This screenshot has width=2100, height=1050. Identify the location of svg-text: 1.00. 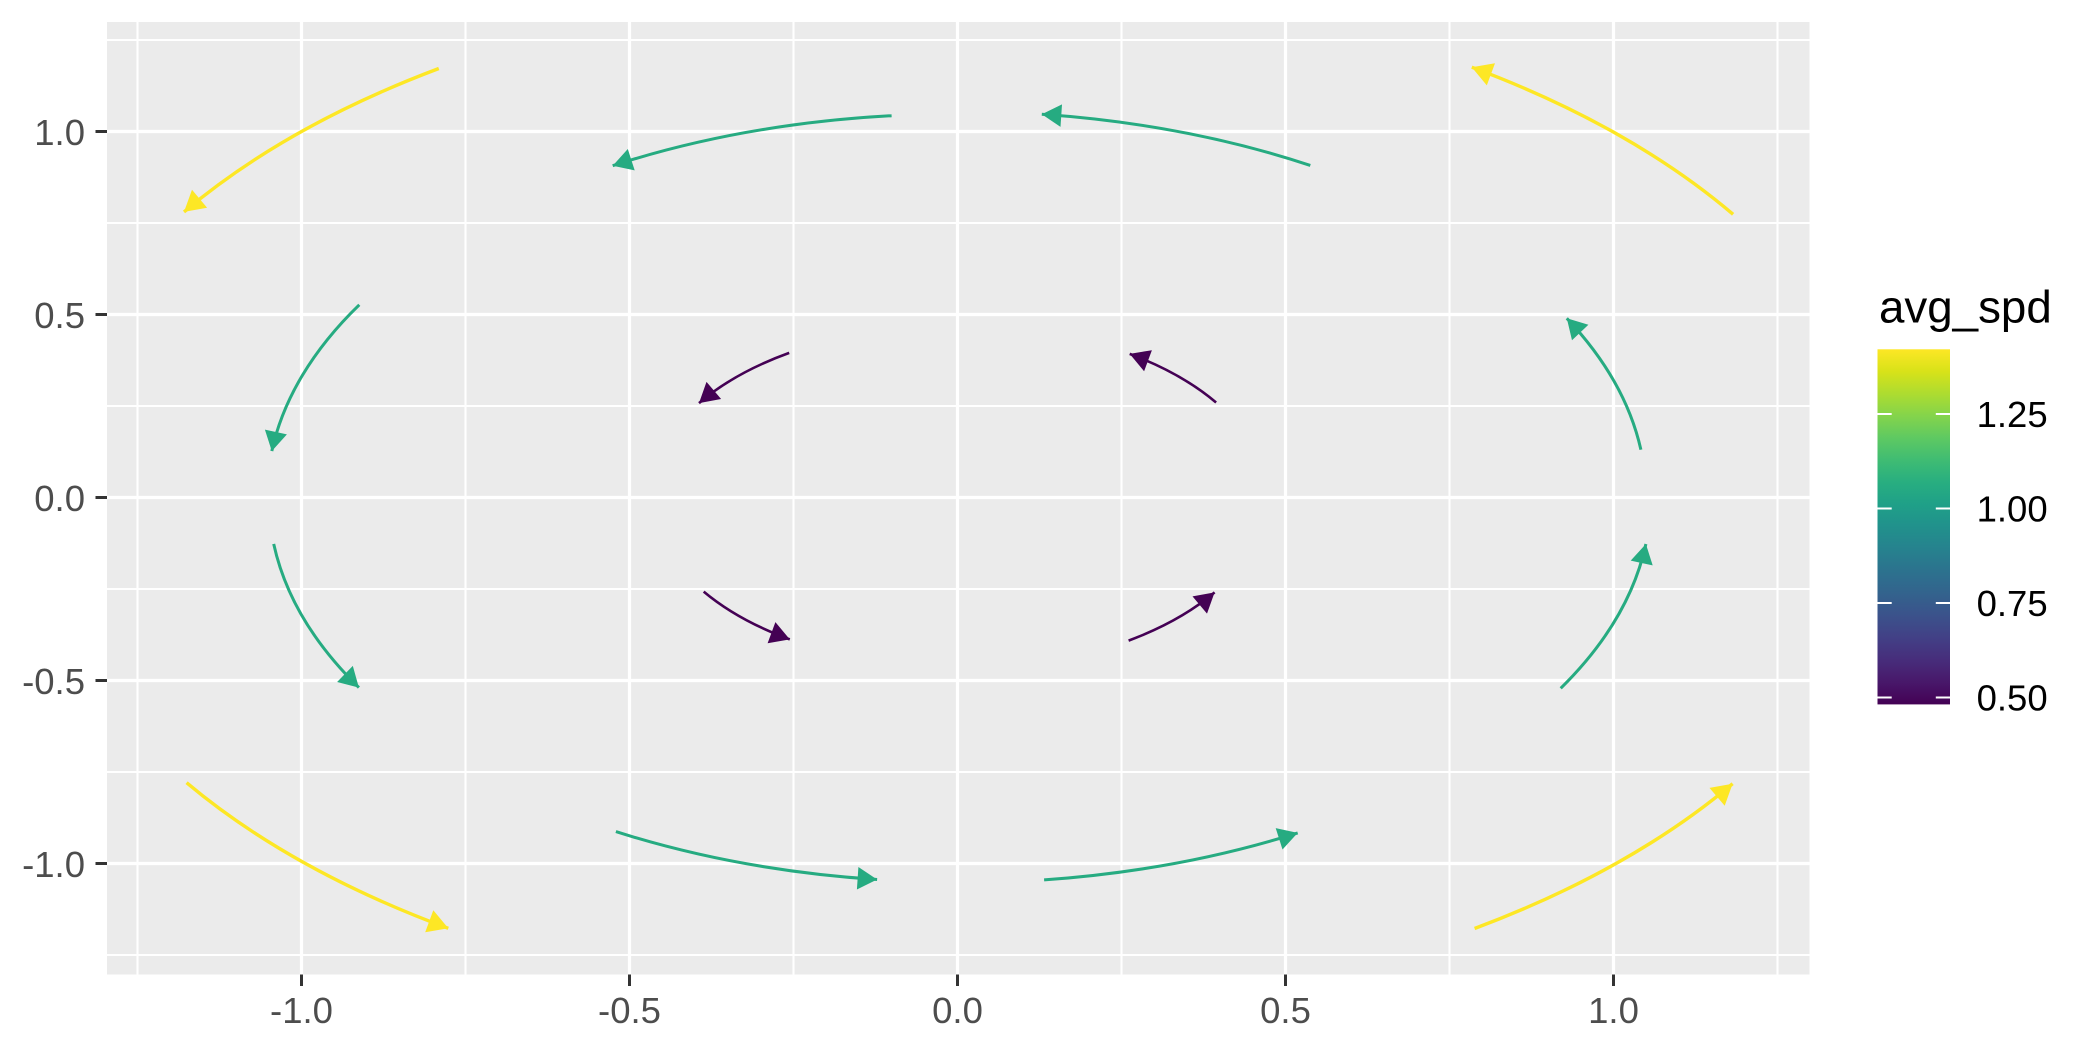
(2012, 509).